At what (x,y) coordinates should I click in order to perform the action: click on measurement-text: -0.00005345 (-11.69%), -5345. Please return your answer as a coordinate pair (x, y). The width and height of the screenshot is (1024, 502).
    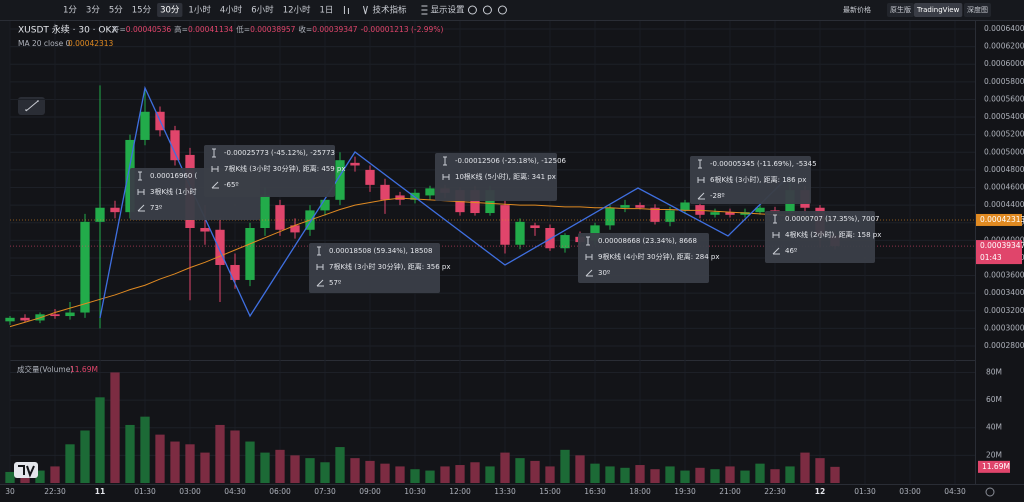
    Looking at the image, I should click on (763, 164).